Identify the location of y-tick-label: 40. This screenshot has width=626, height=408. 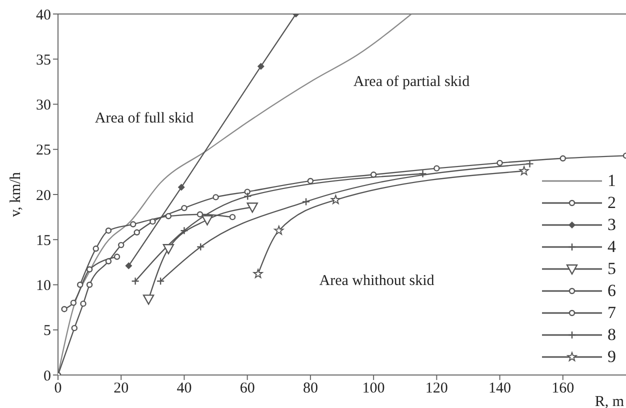
(43, 15).